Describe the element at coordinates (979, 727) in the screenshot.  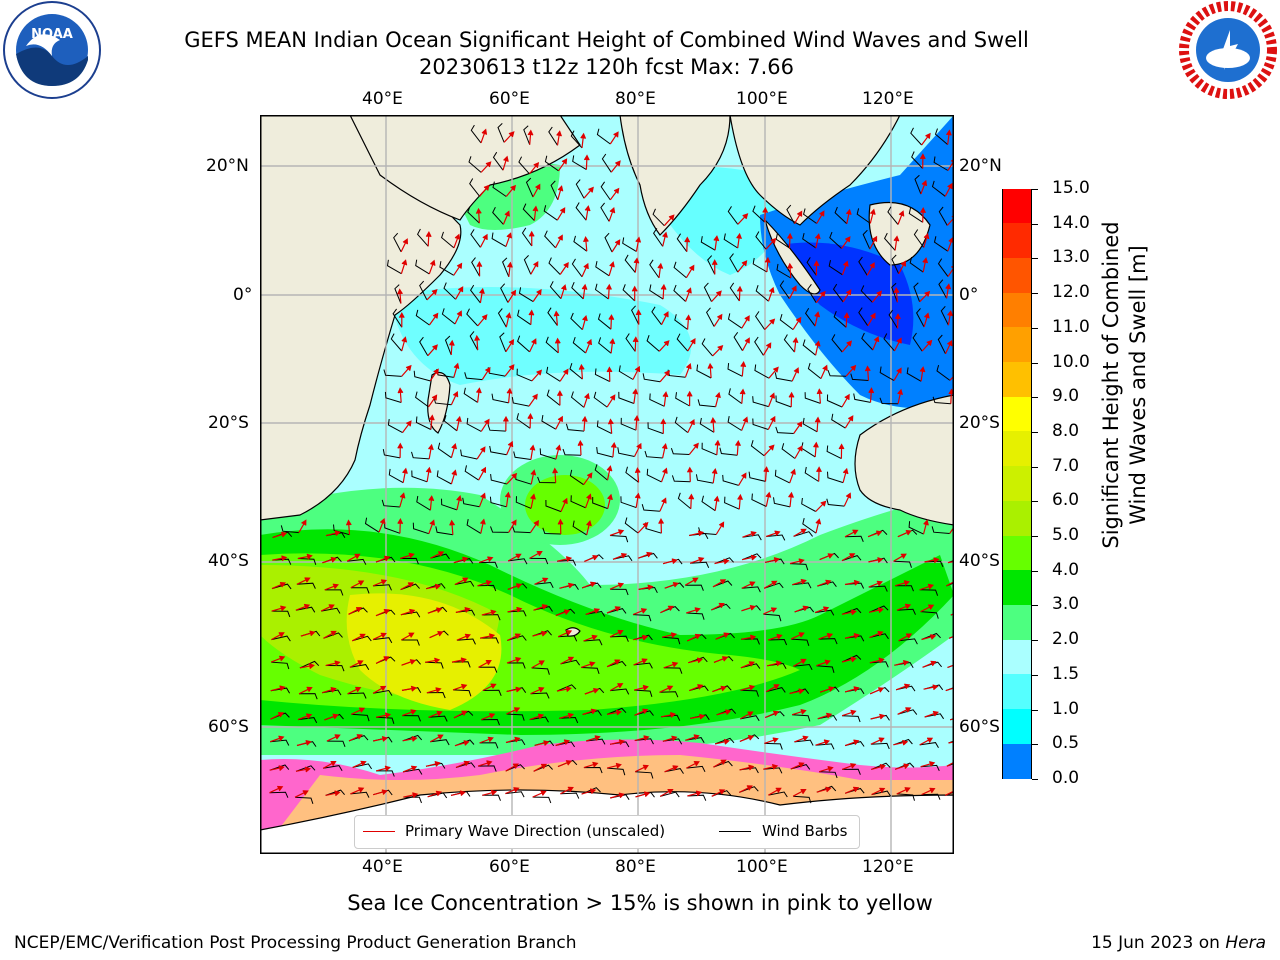
I see `lat-label-right: 60°S` at that location.